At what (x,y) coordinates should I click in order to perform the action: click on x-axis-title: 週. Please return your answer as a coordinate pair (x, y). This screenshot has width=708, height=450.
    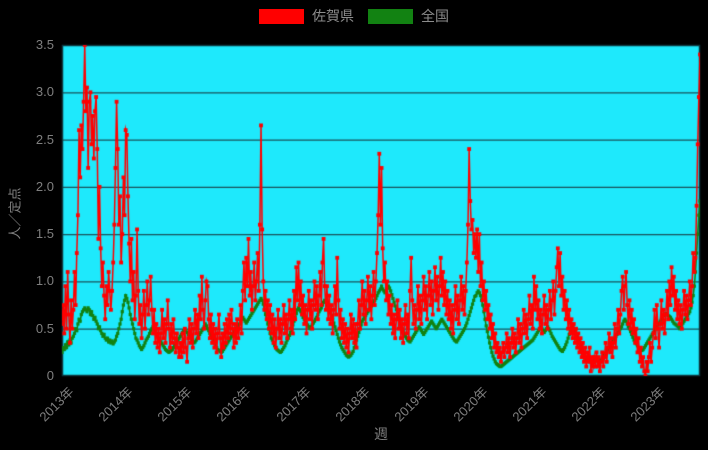
    Looking at the image, I should click on (381, 434).